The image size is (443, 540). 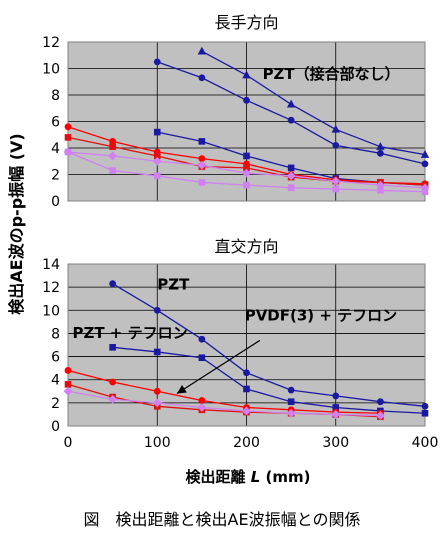 I want to click on x-axis-label-var: L, so click(x=256, y=477).